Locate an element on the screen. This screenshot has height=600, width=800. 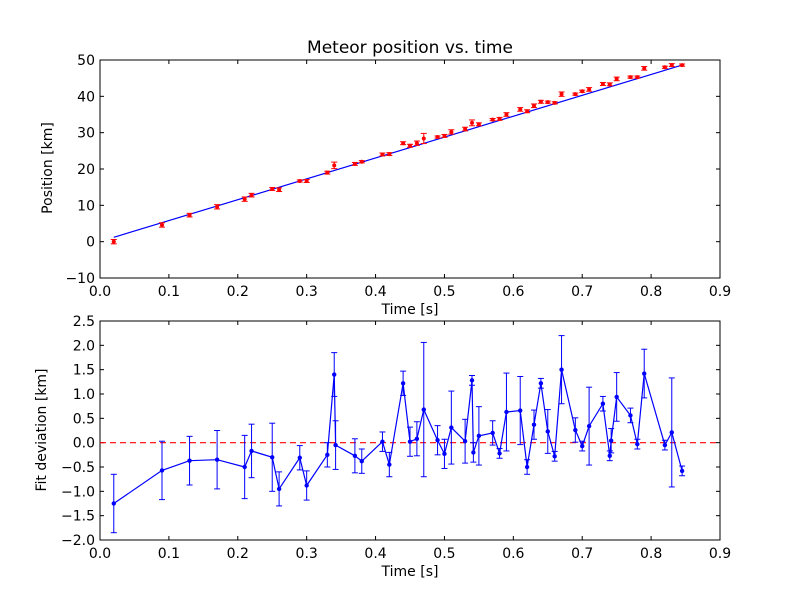
y-axis-label: Position [km] is located at coordinates (48, 168).